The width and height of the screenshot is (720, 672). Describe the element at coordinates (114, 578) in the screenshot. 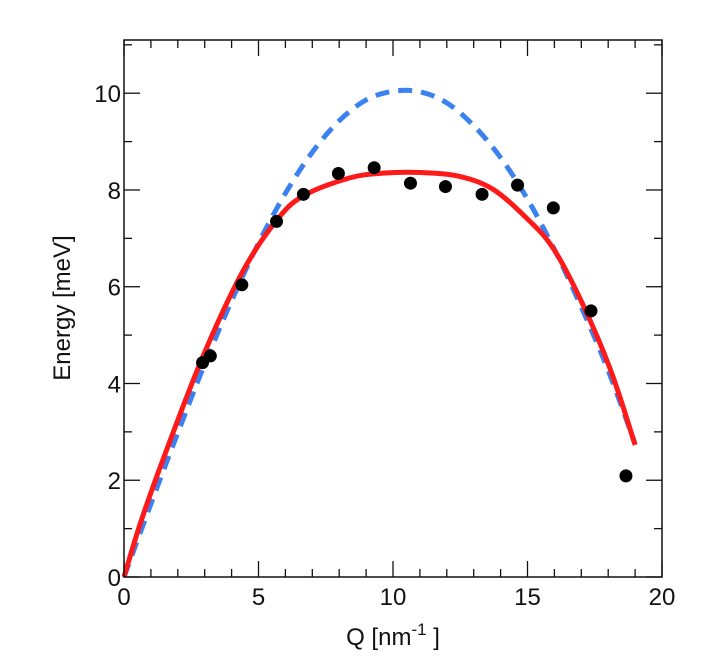

I see `y-tick-label: 0` at that location.